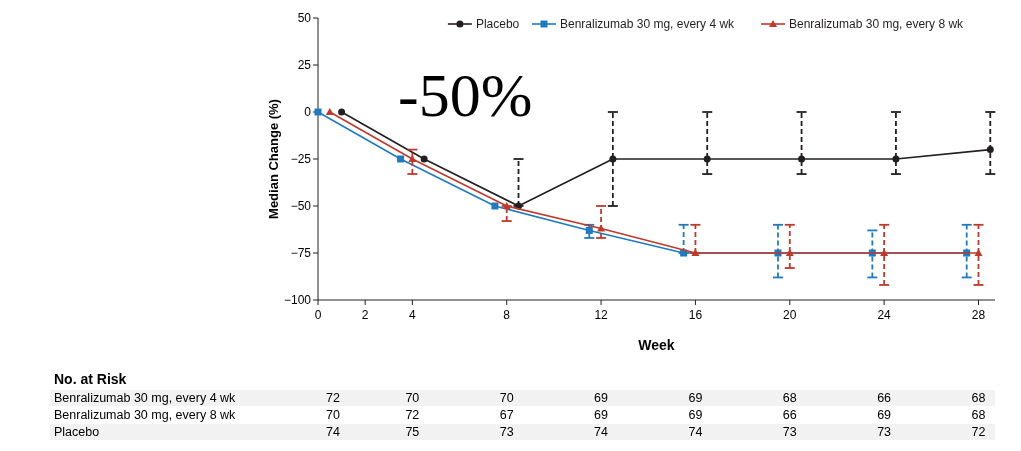 Image resolution: width=1021 pixels, height=451 pixels. Describe the element at coordinates (304, 65) in the screenshot. I see `y-tick-label: 25` at that location.